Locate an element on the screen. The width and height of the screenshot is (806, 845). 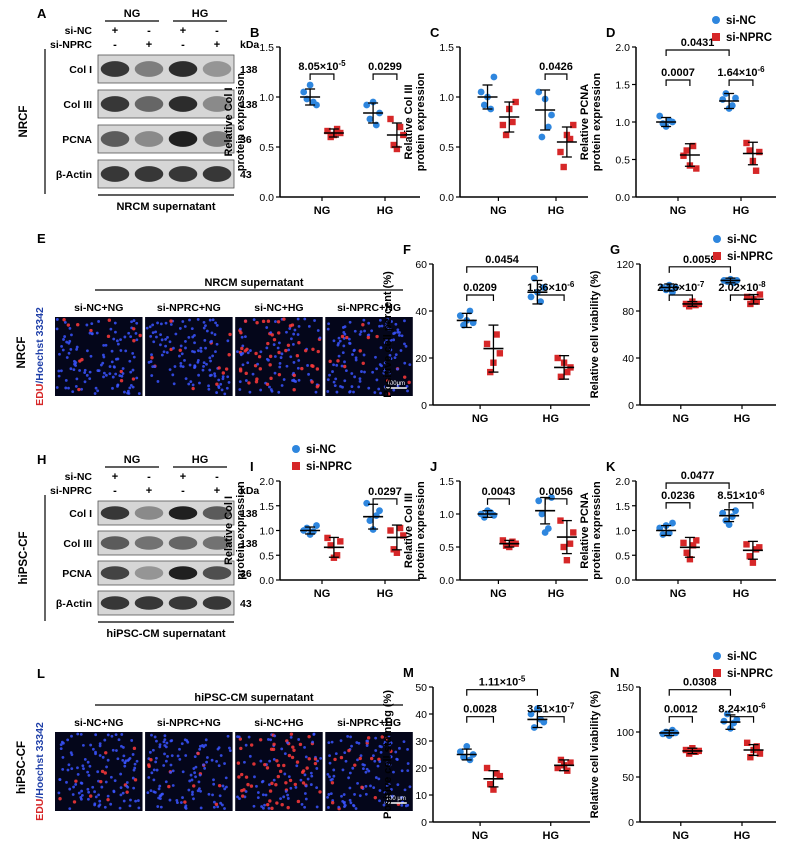
treatment-label: si-NC is located at coordinates (79, 31).